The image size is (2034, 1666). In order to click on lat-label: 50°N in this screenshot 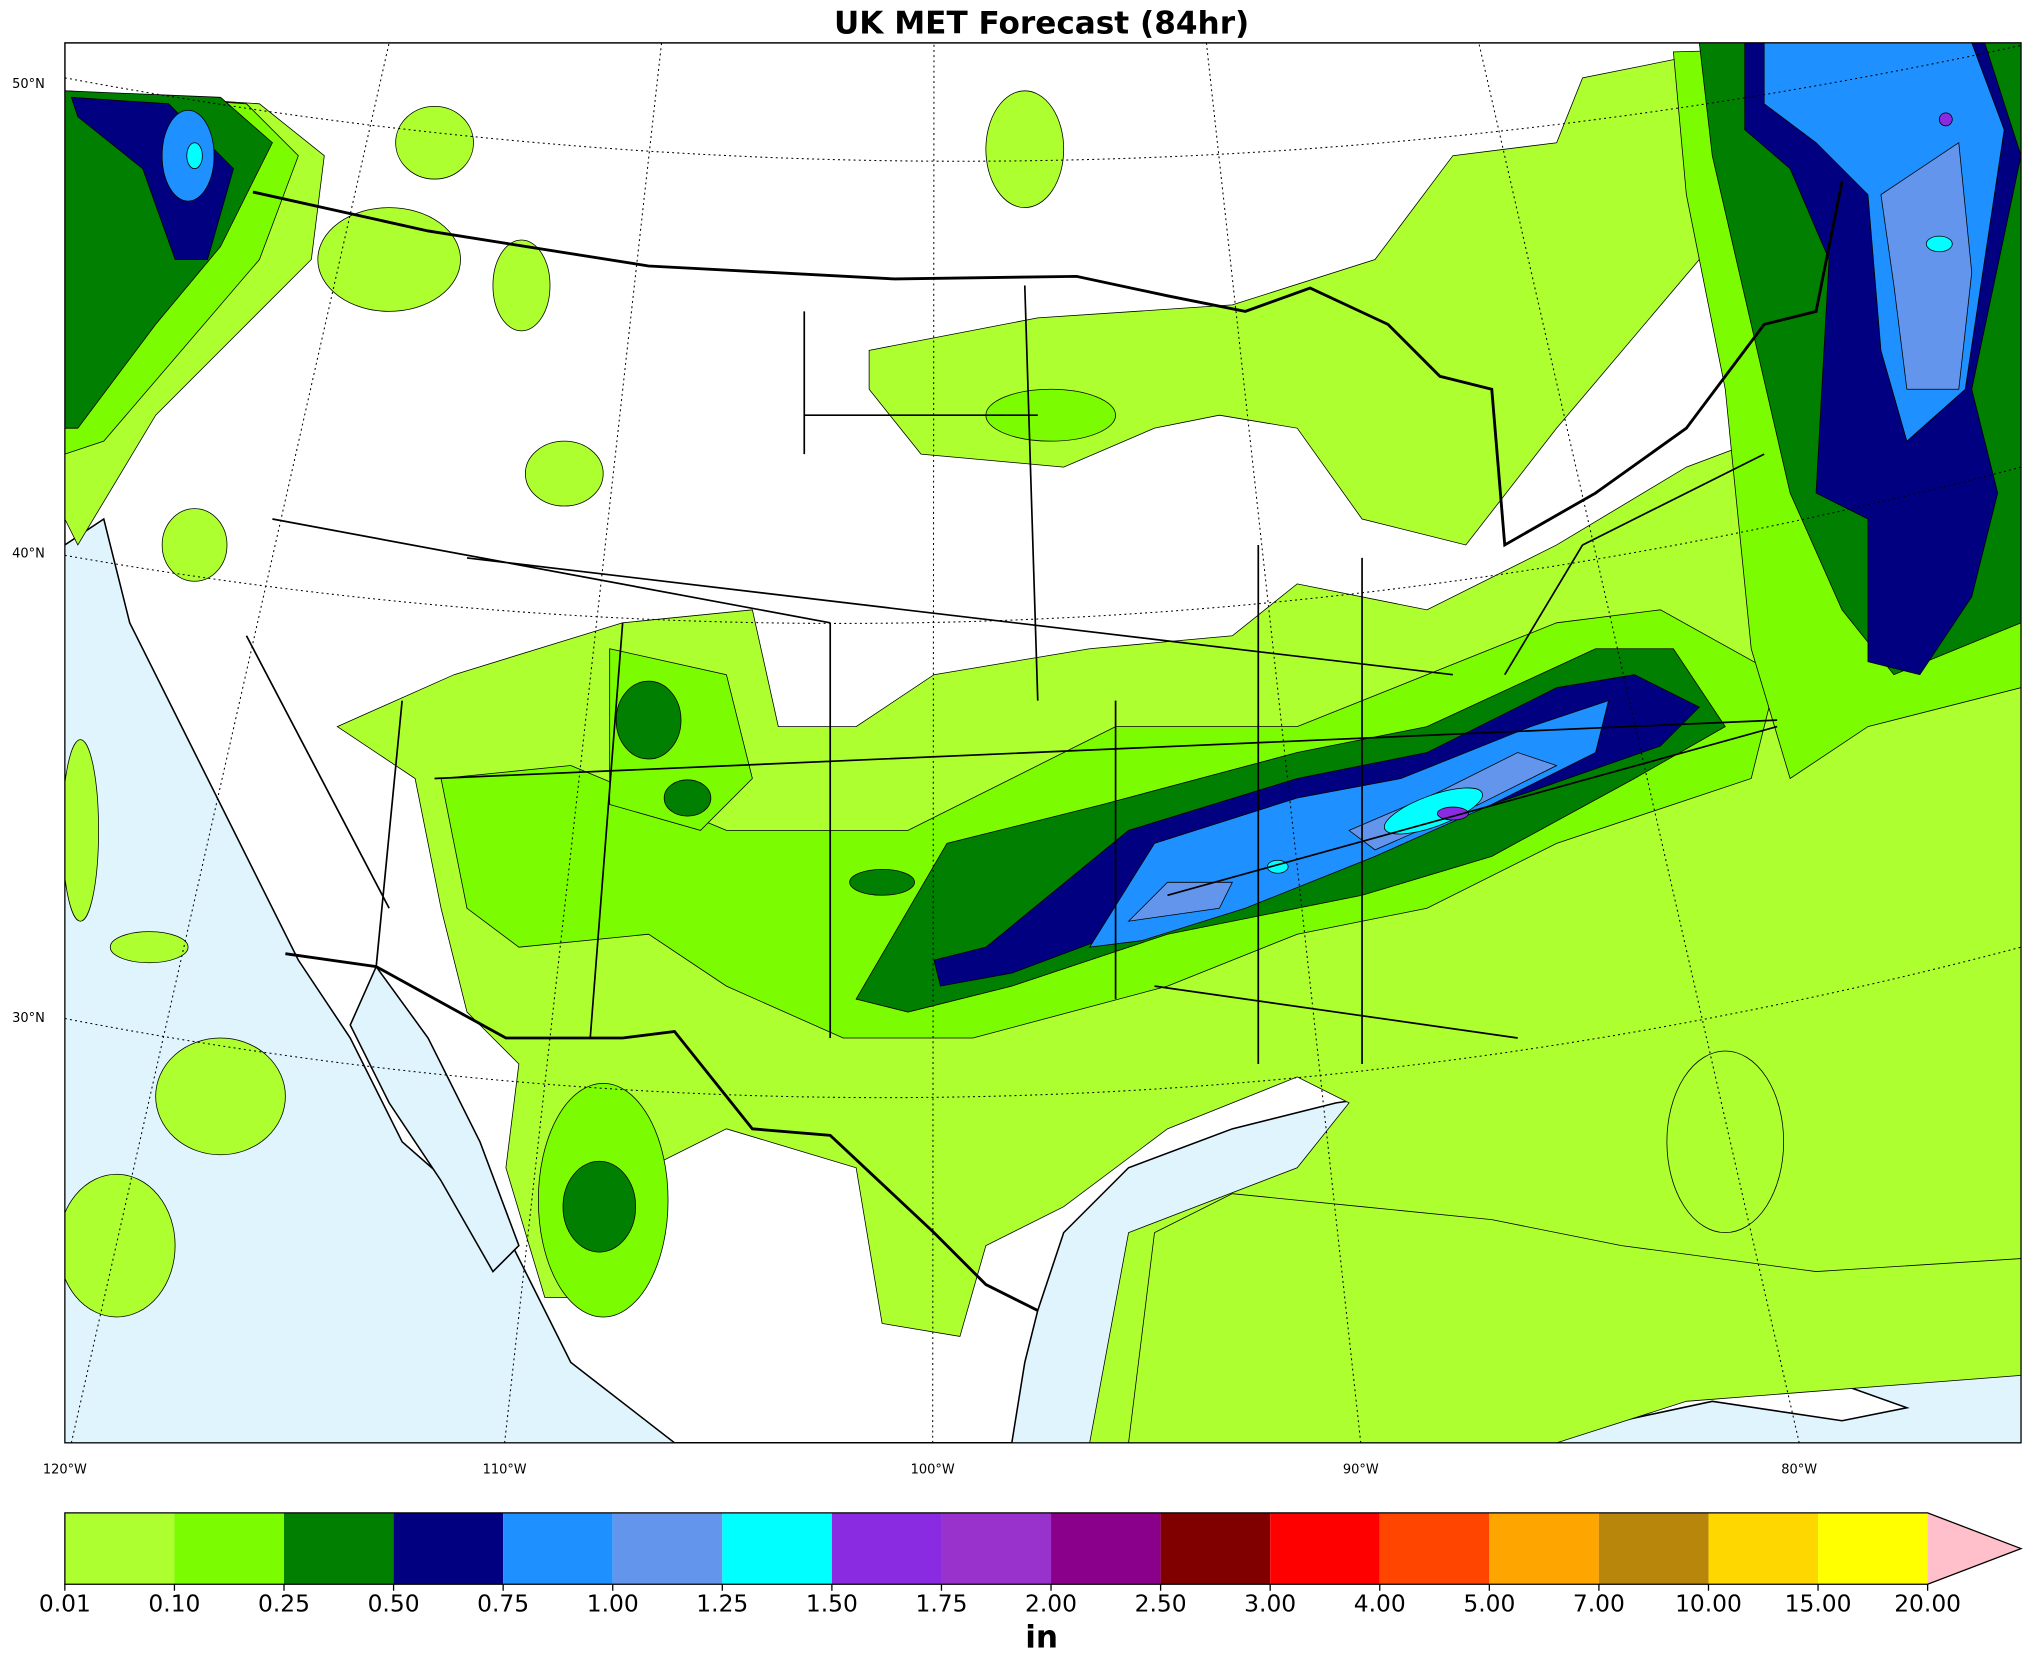, I will do `click(28, 84)`.